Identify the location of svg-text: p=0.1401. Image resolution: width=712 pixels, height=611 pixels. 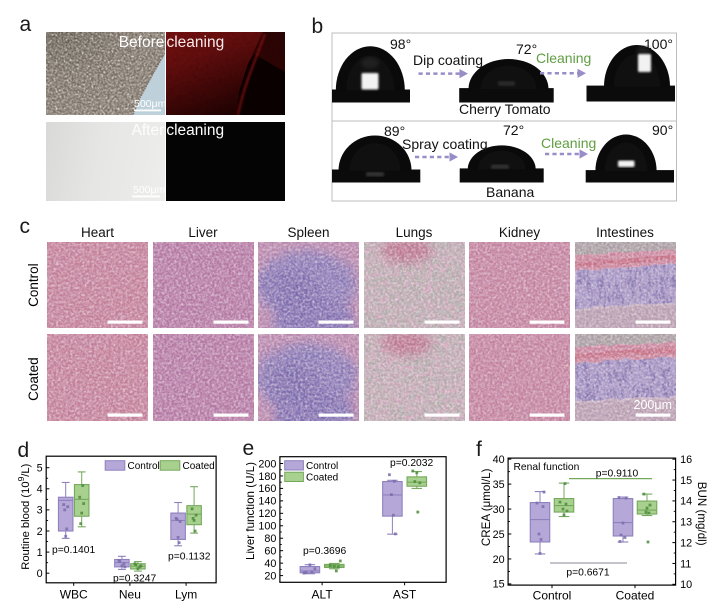
(74, 550).